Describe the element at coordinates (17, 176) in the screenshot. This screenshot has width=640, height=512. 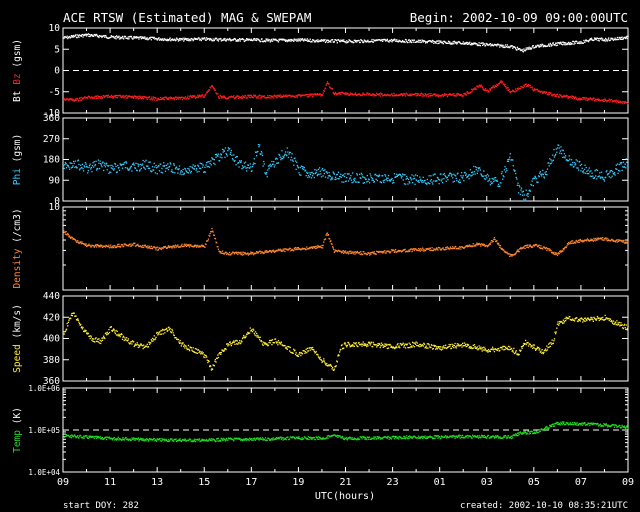
I see `y-axis-label-part: Phi` at that location.